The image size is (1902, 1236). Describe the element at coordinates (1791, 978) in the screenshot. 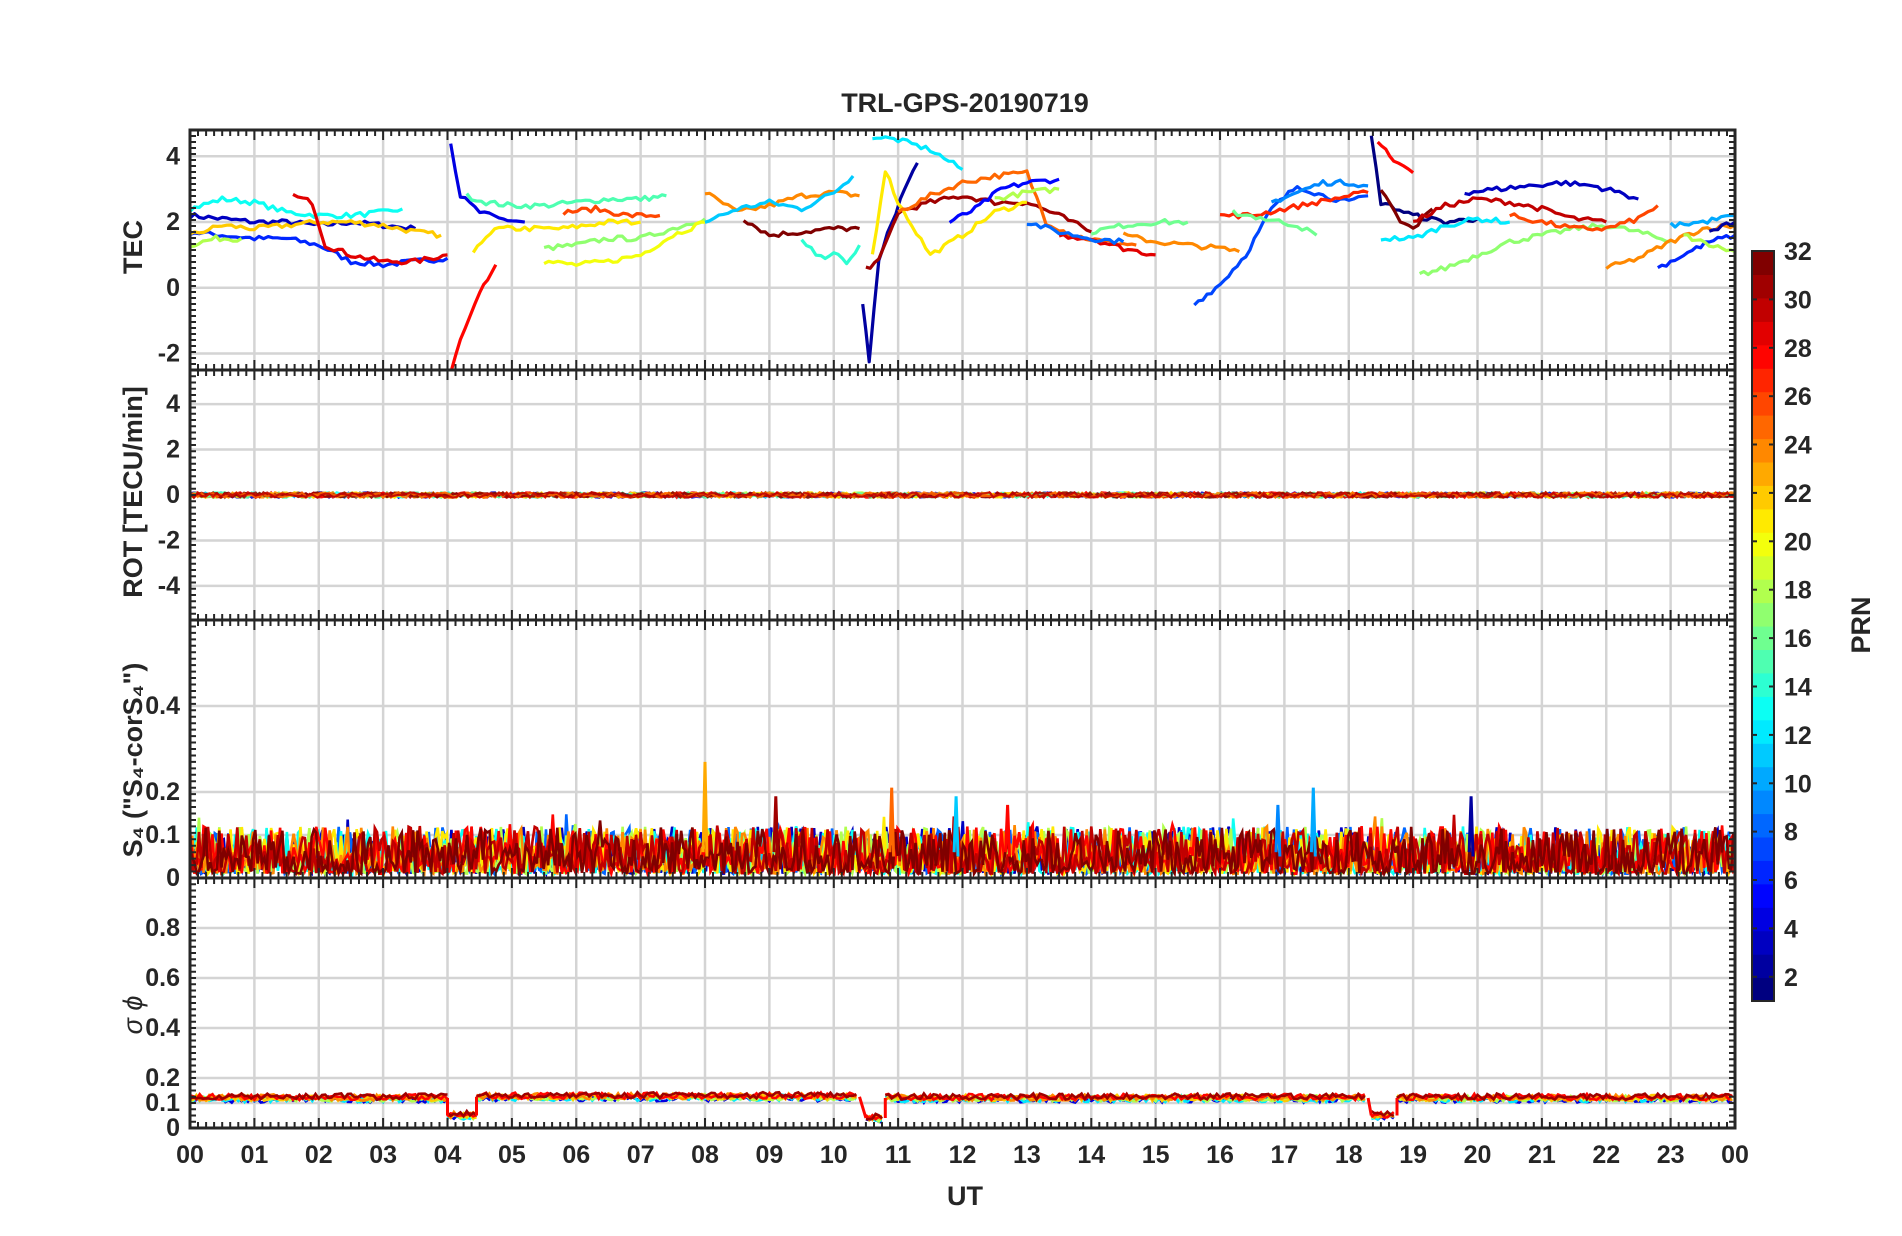

I see `colorbar-tick-label: 2` at that location.